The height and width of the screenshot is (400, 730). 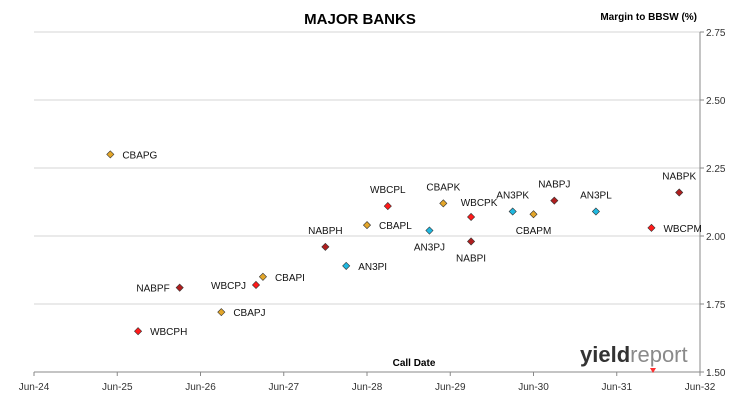 I want to click on y-tick-label: 1.50, so click(x=716, y=373).